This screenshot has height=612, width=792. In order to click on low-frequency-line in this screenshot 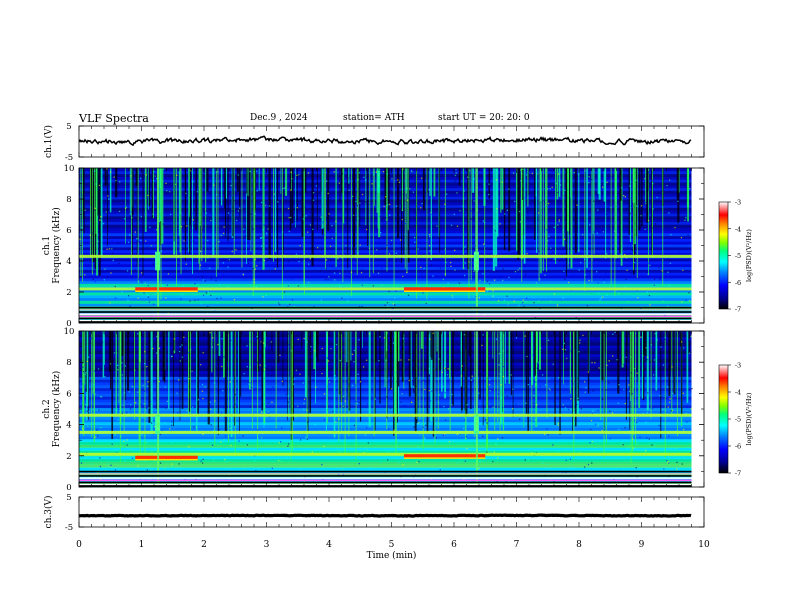, I will do `click(385, 476)`.